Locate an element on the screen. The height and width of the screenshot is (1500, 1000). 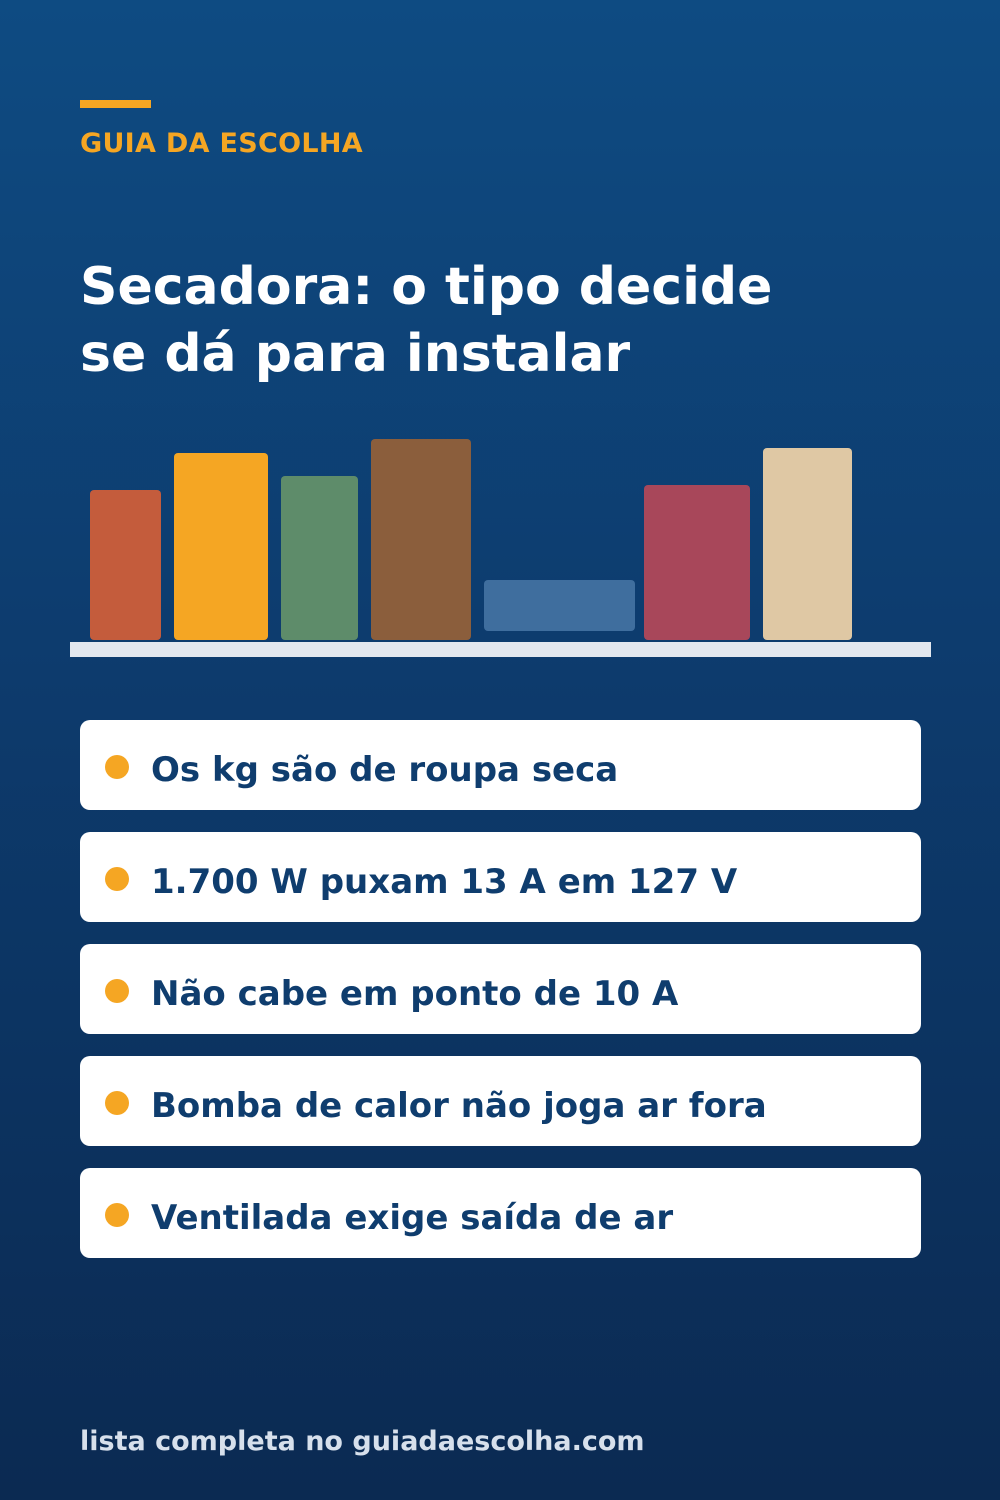
tip-text: Não cabe em ponto de 10 A is located at coordinates (415, 994).